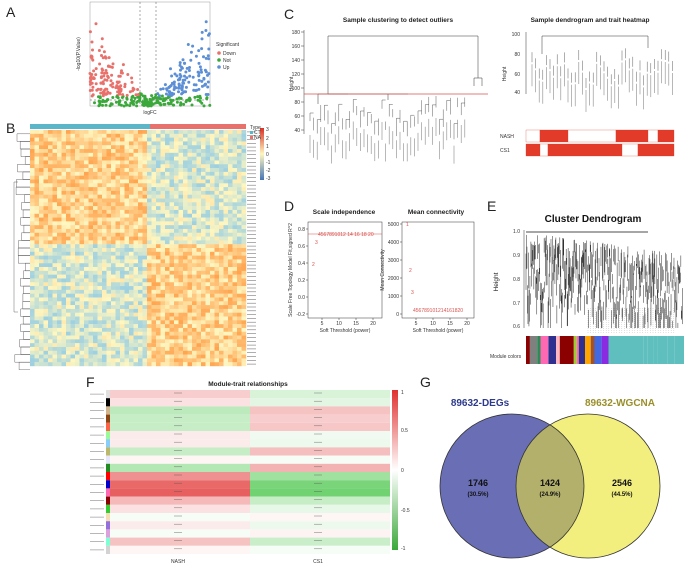  What do you see at coordinates (595, 44) in the screenshot?
I see `trait-top-branch` at bounding box center [595, 44].